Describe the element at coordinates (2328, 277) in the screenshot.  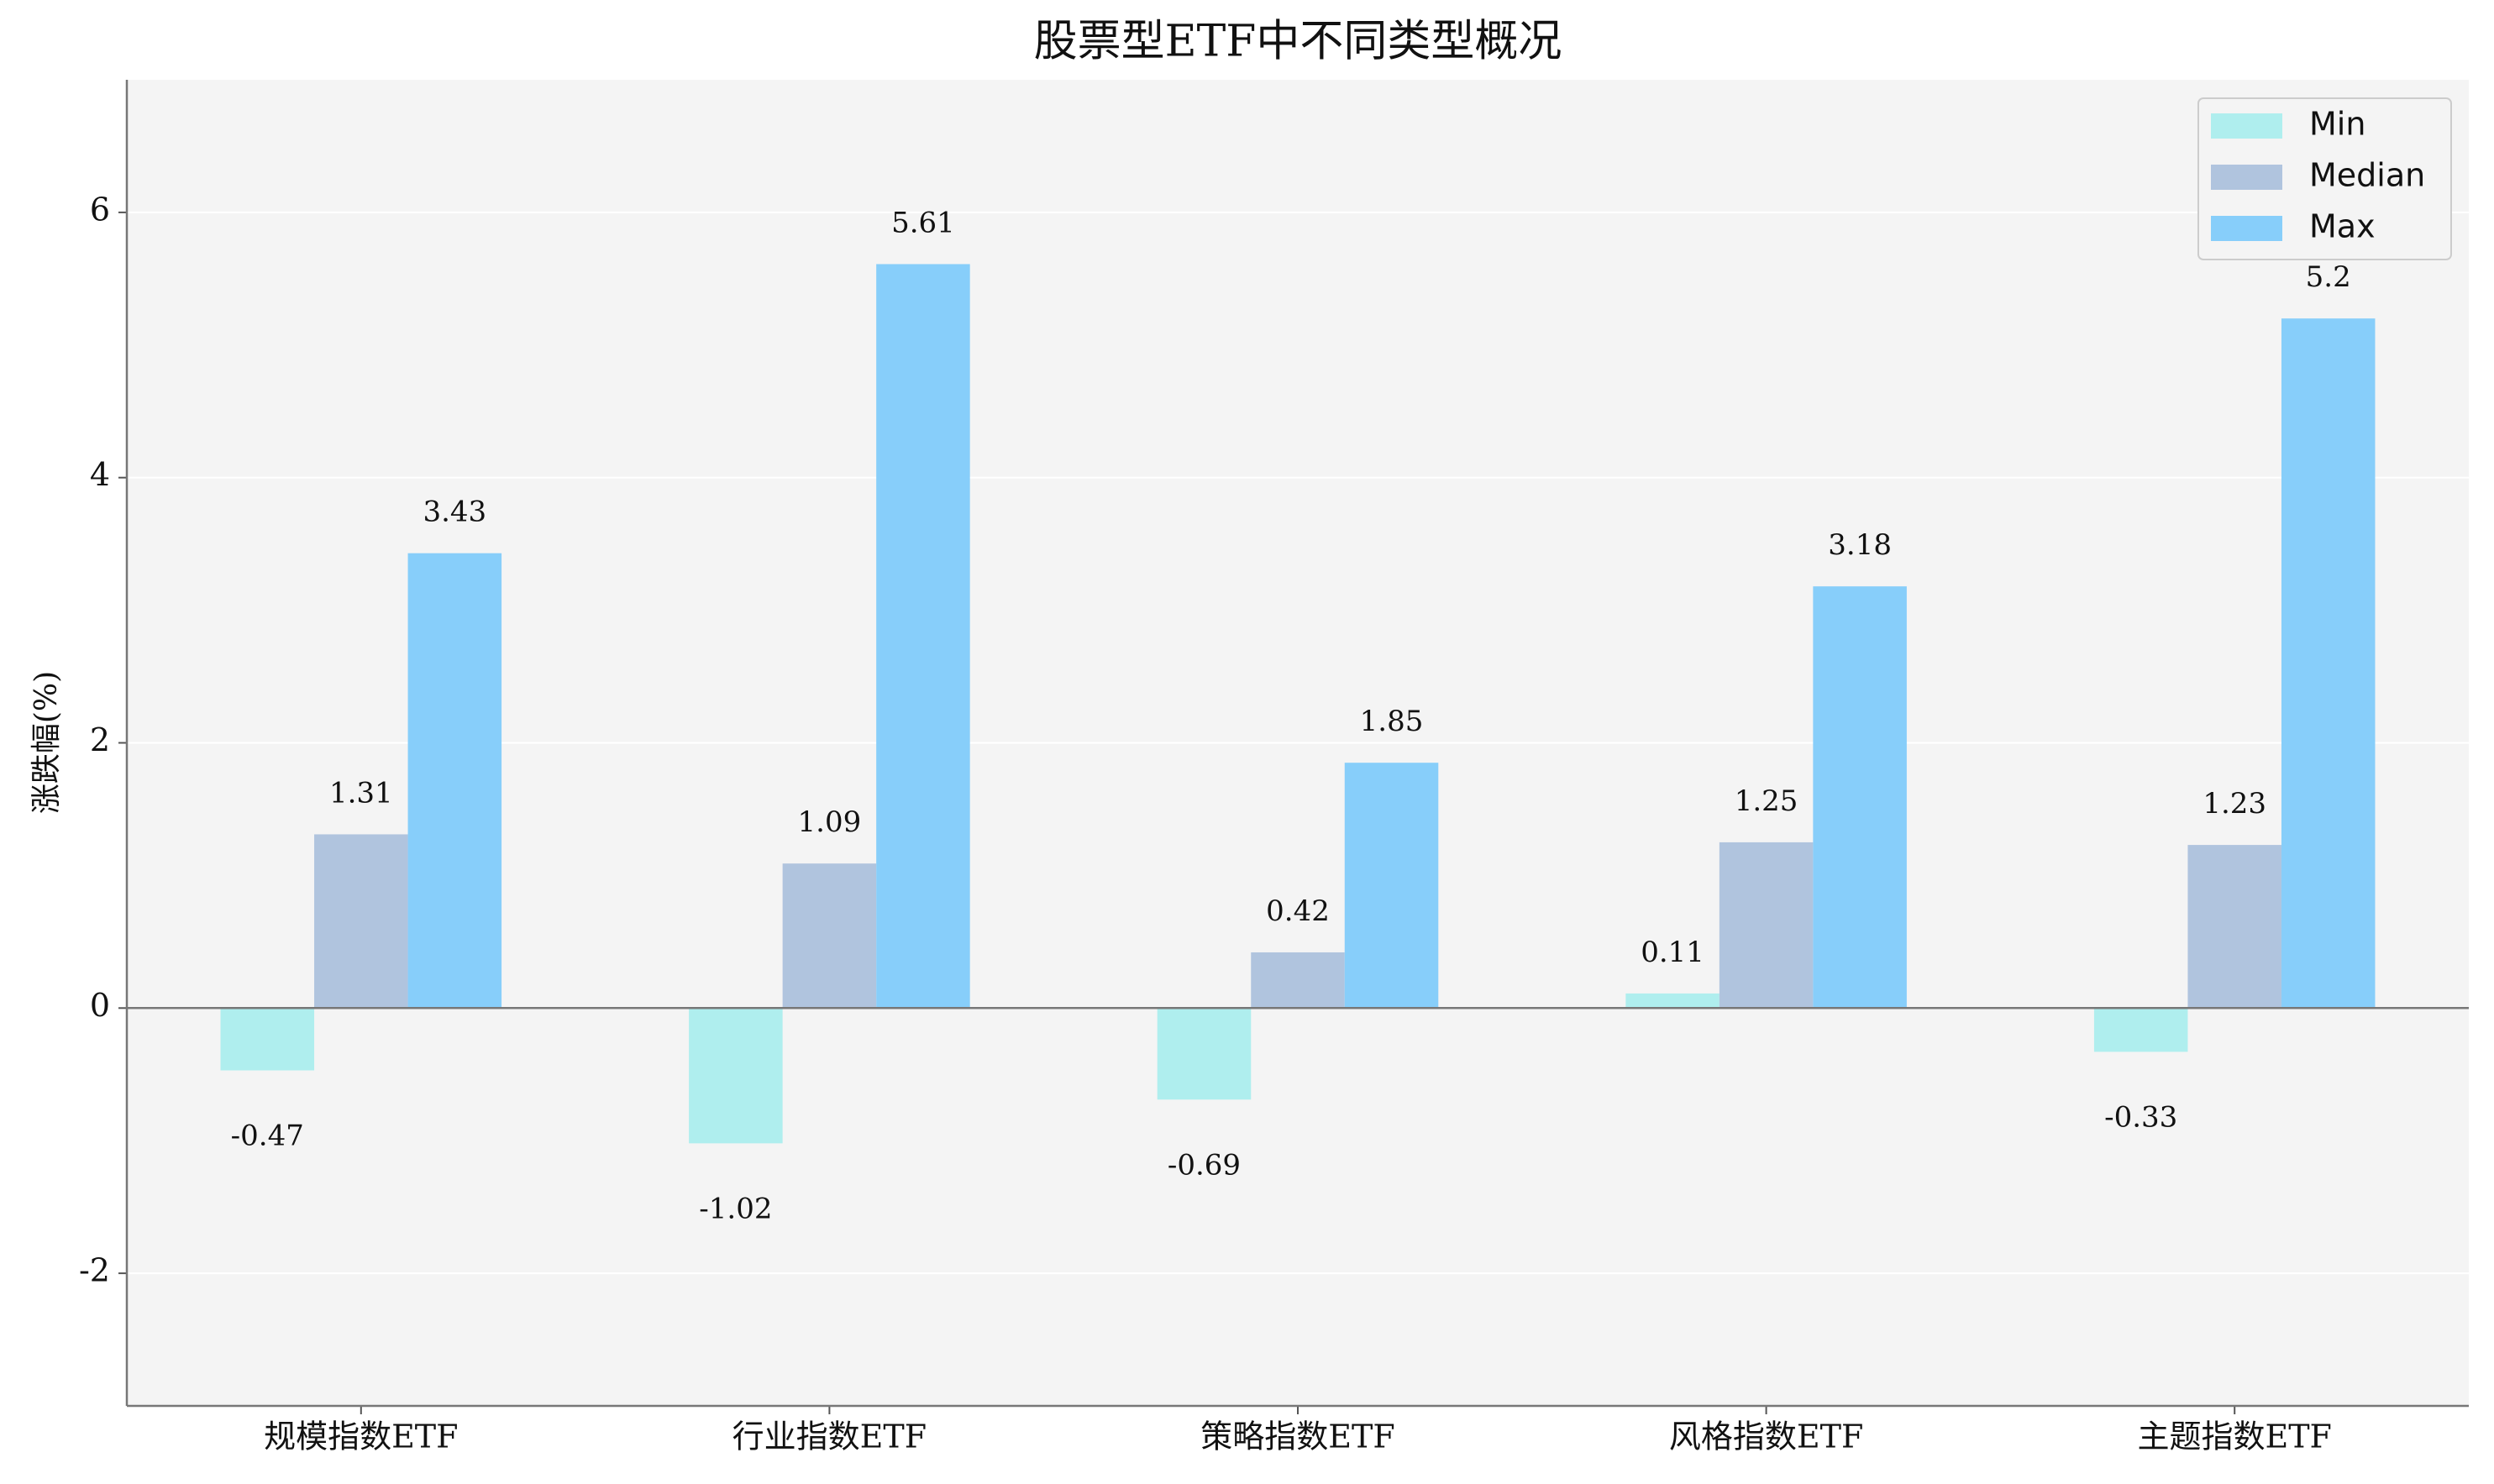
I see `data-label: 5.2` at that location.